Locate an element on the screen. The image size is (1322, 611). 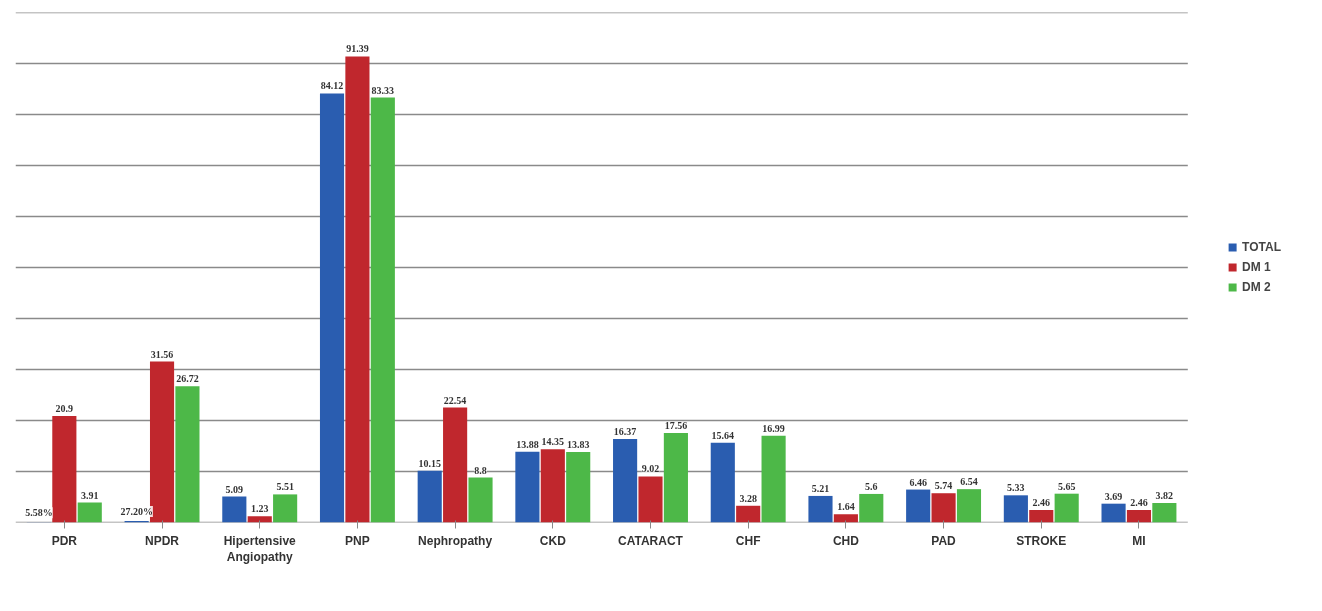
data-label: 5.65 is located at coordinates (1066, 486).